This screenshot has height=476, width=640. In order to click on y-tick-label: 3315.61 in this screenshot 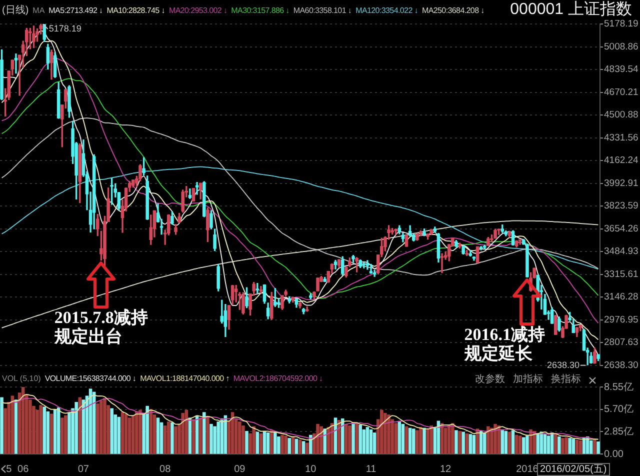, I will do `click(621, 274)`.